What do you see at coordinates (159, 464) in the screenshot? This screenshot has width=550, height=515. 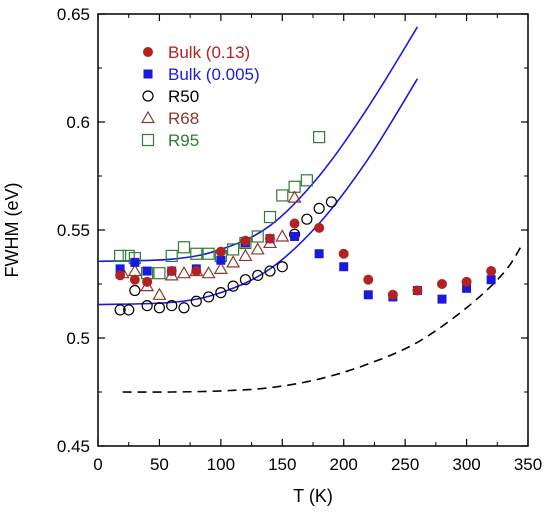 I see `x-tick-label: 50` at bounding box center [159, 464].